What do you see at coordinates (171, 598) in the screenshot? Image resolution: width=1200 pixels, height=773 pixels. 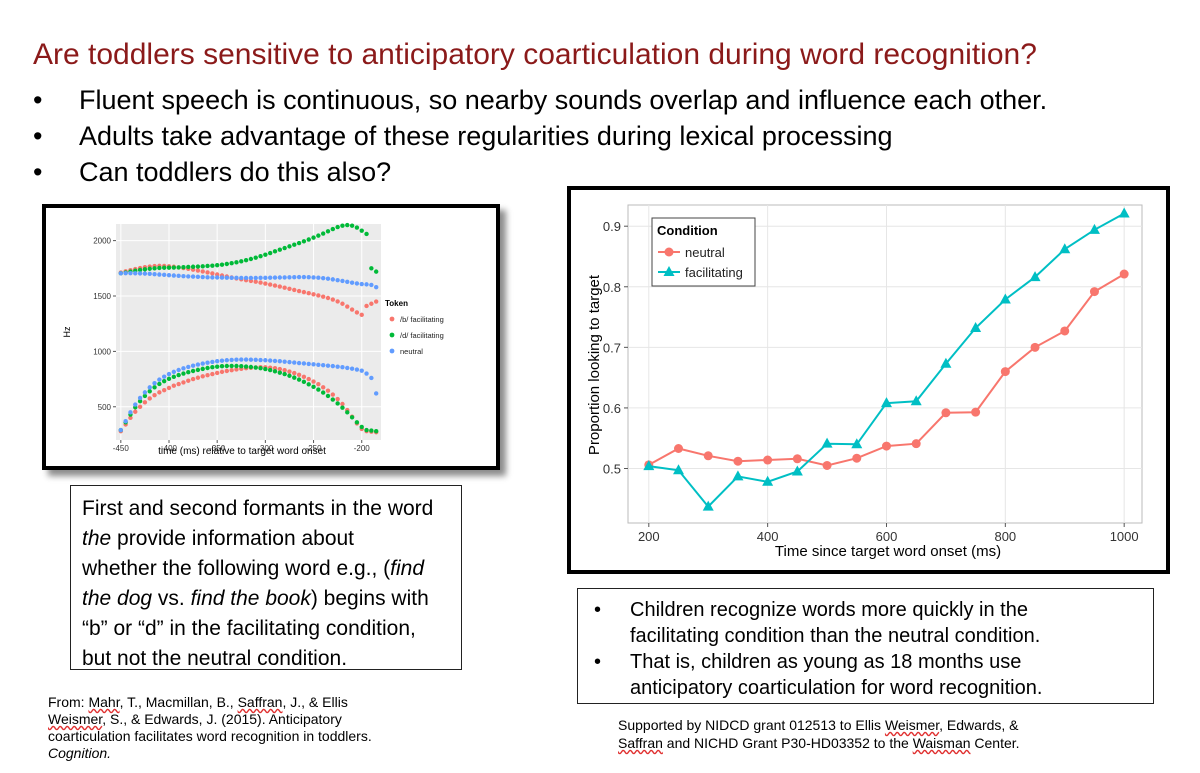 I see `text-fragment: vs.` at bounding box center [171, 598].